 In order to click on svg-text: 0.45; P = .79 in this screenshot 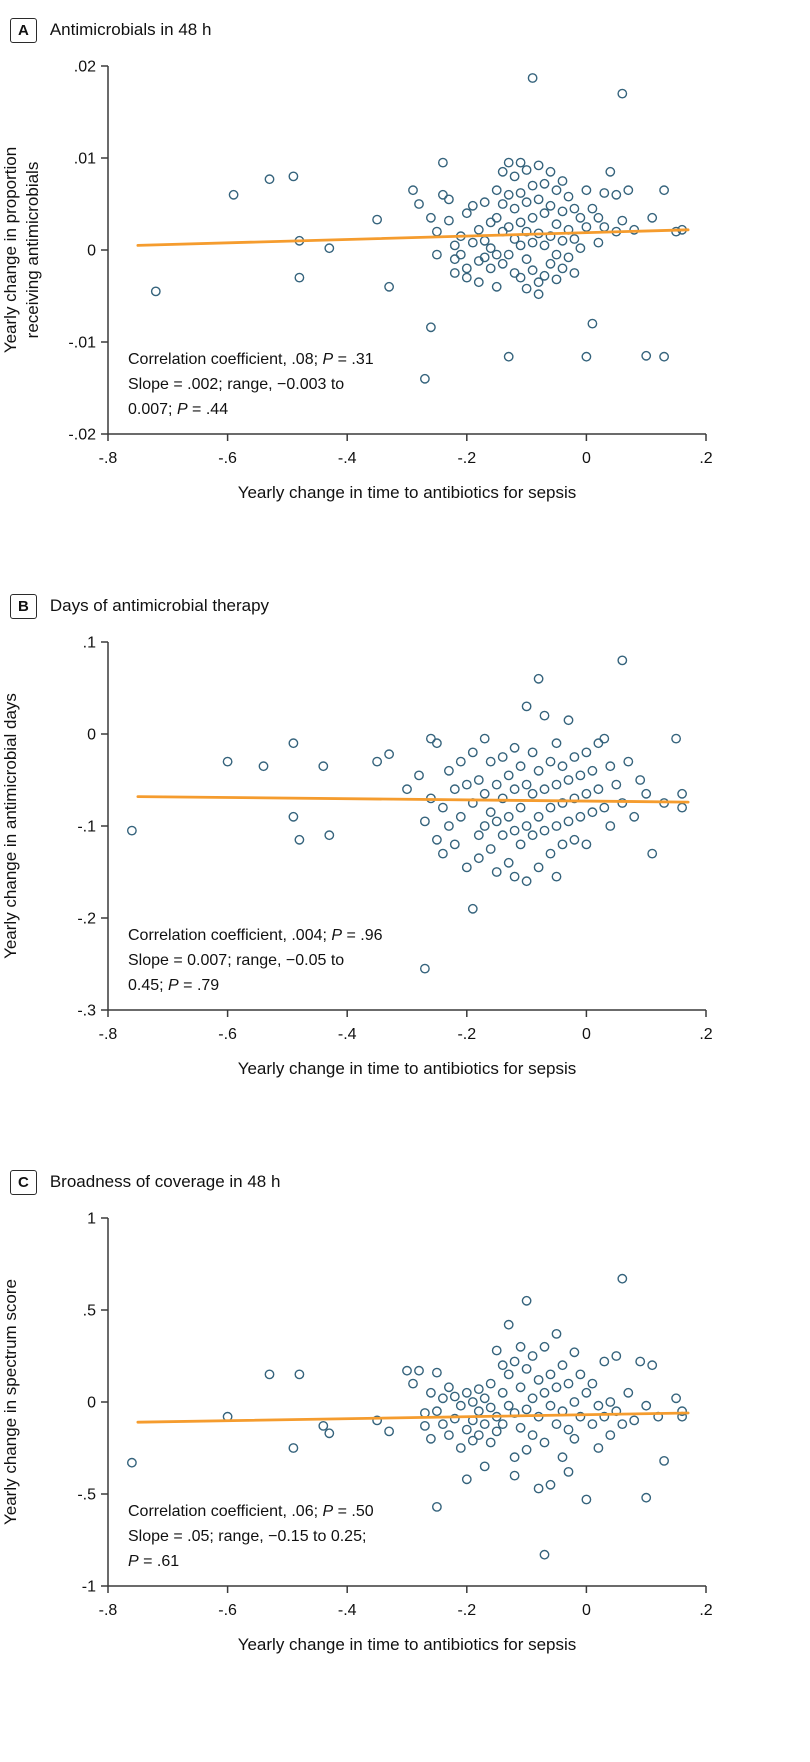, I will do `click(173, 985)`.